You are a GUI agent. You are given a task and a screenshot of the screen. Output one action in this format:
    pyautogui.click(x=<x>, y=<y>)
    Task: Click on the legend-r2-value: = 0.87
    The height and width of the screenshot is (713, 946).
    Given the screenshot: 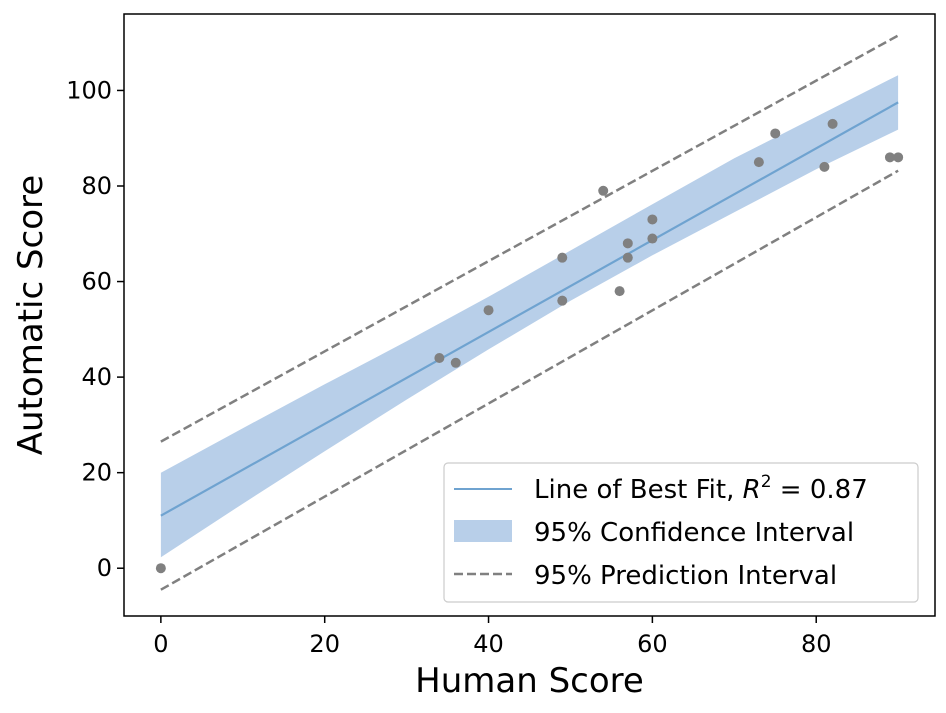 What is the action you would take?
    pyautogui.click(x=820, y=490)
    